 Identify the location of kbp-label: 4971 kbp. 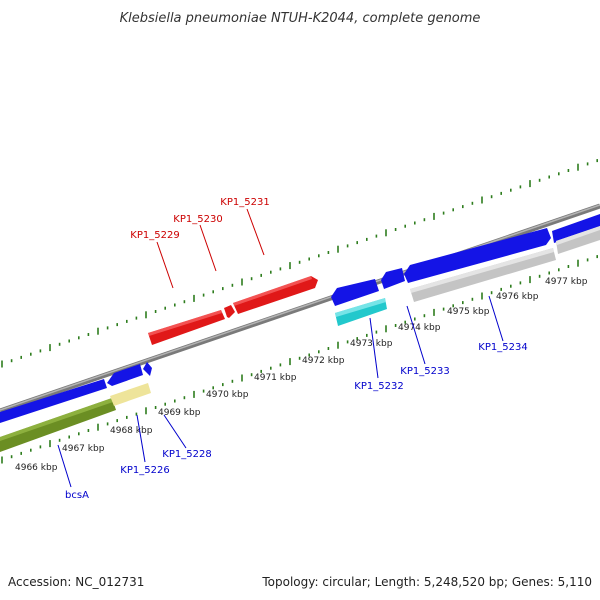
(275, 378).